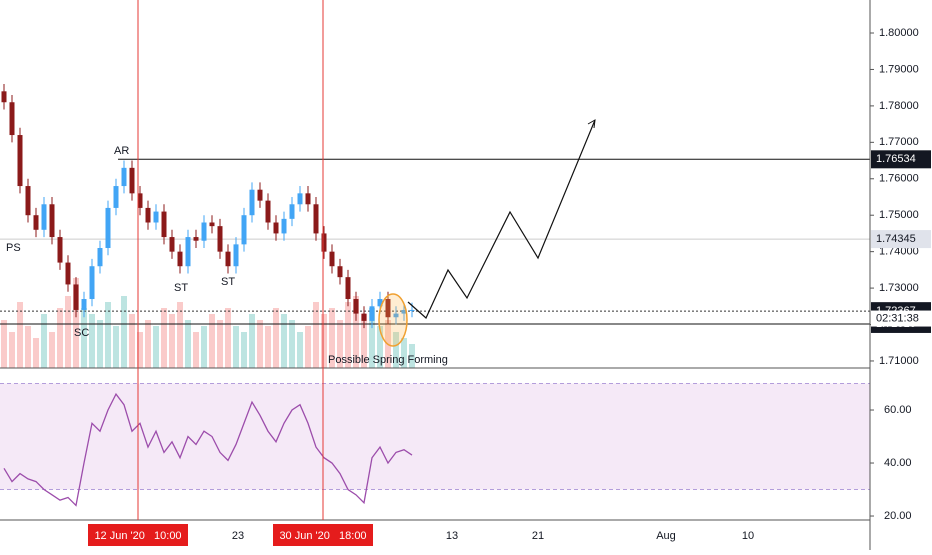 This screenshot has width=932, height=555. Describe the element at coordinates (898, 463) in the screenshot. I see `rsi-tick-label: 40.00` at that location.